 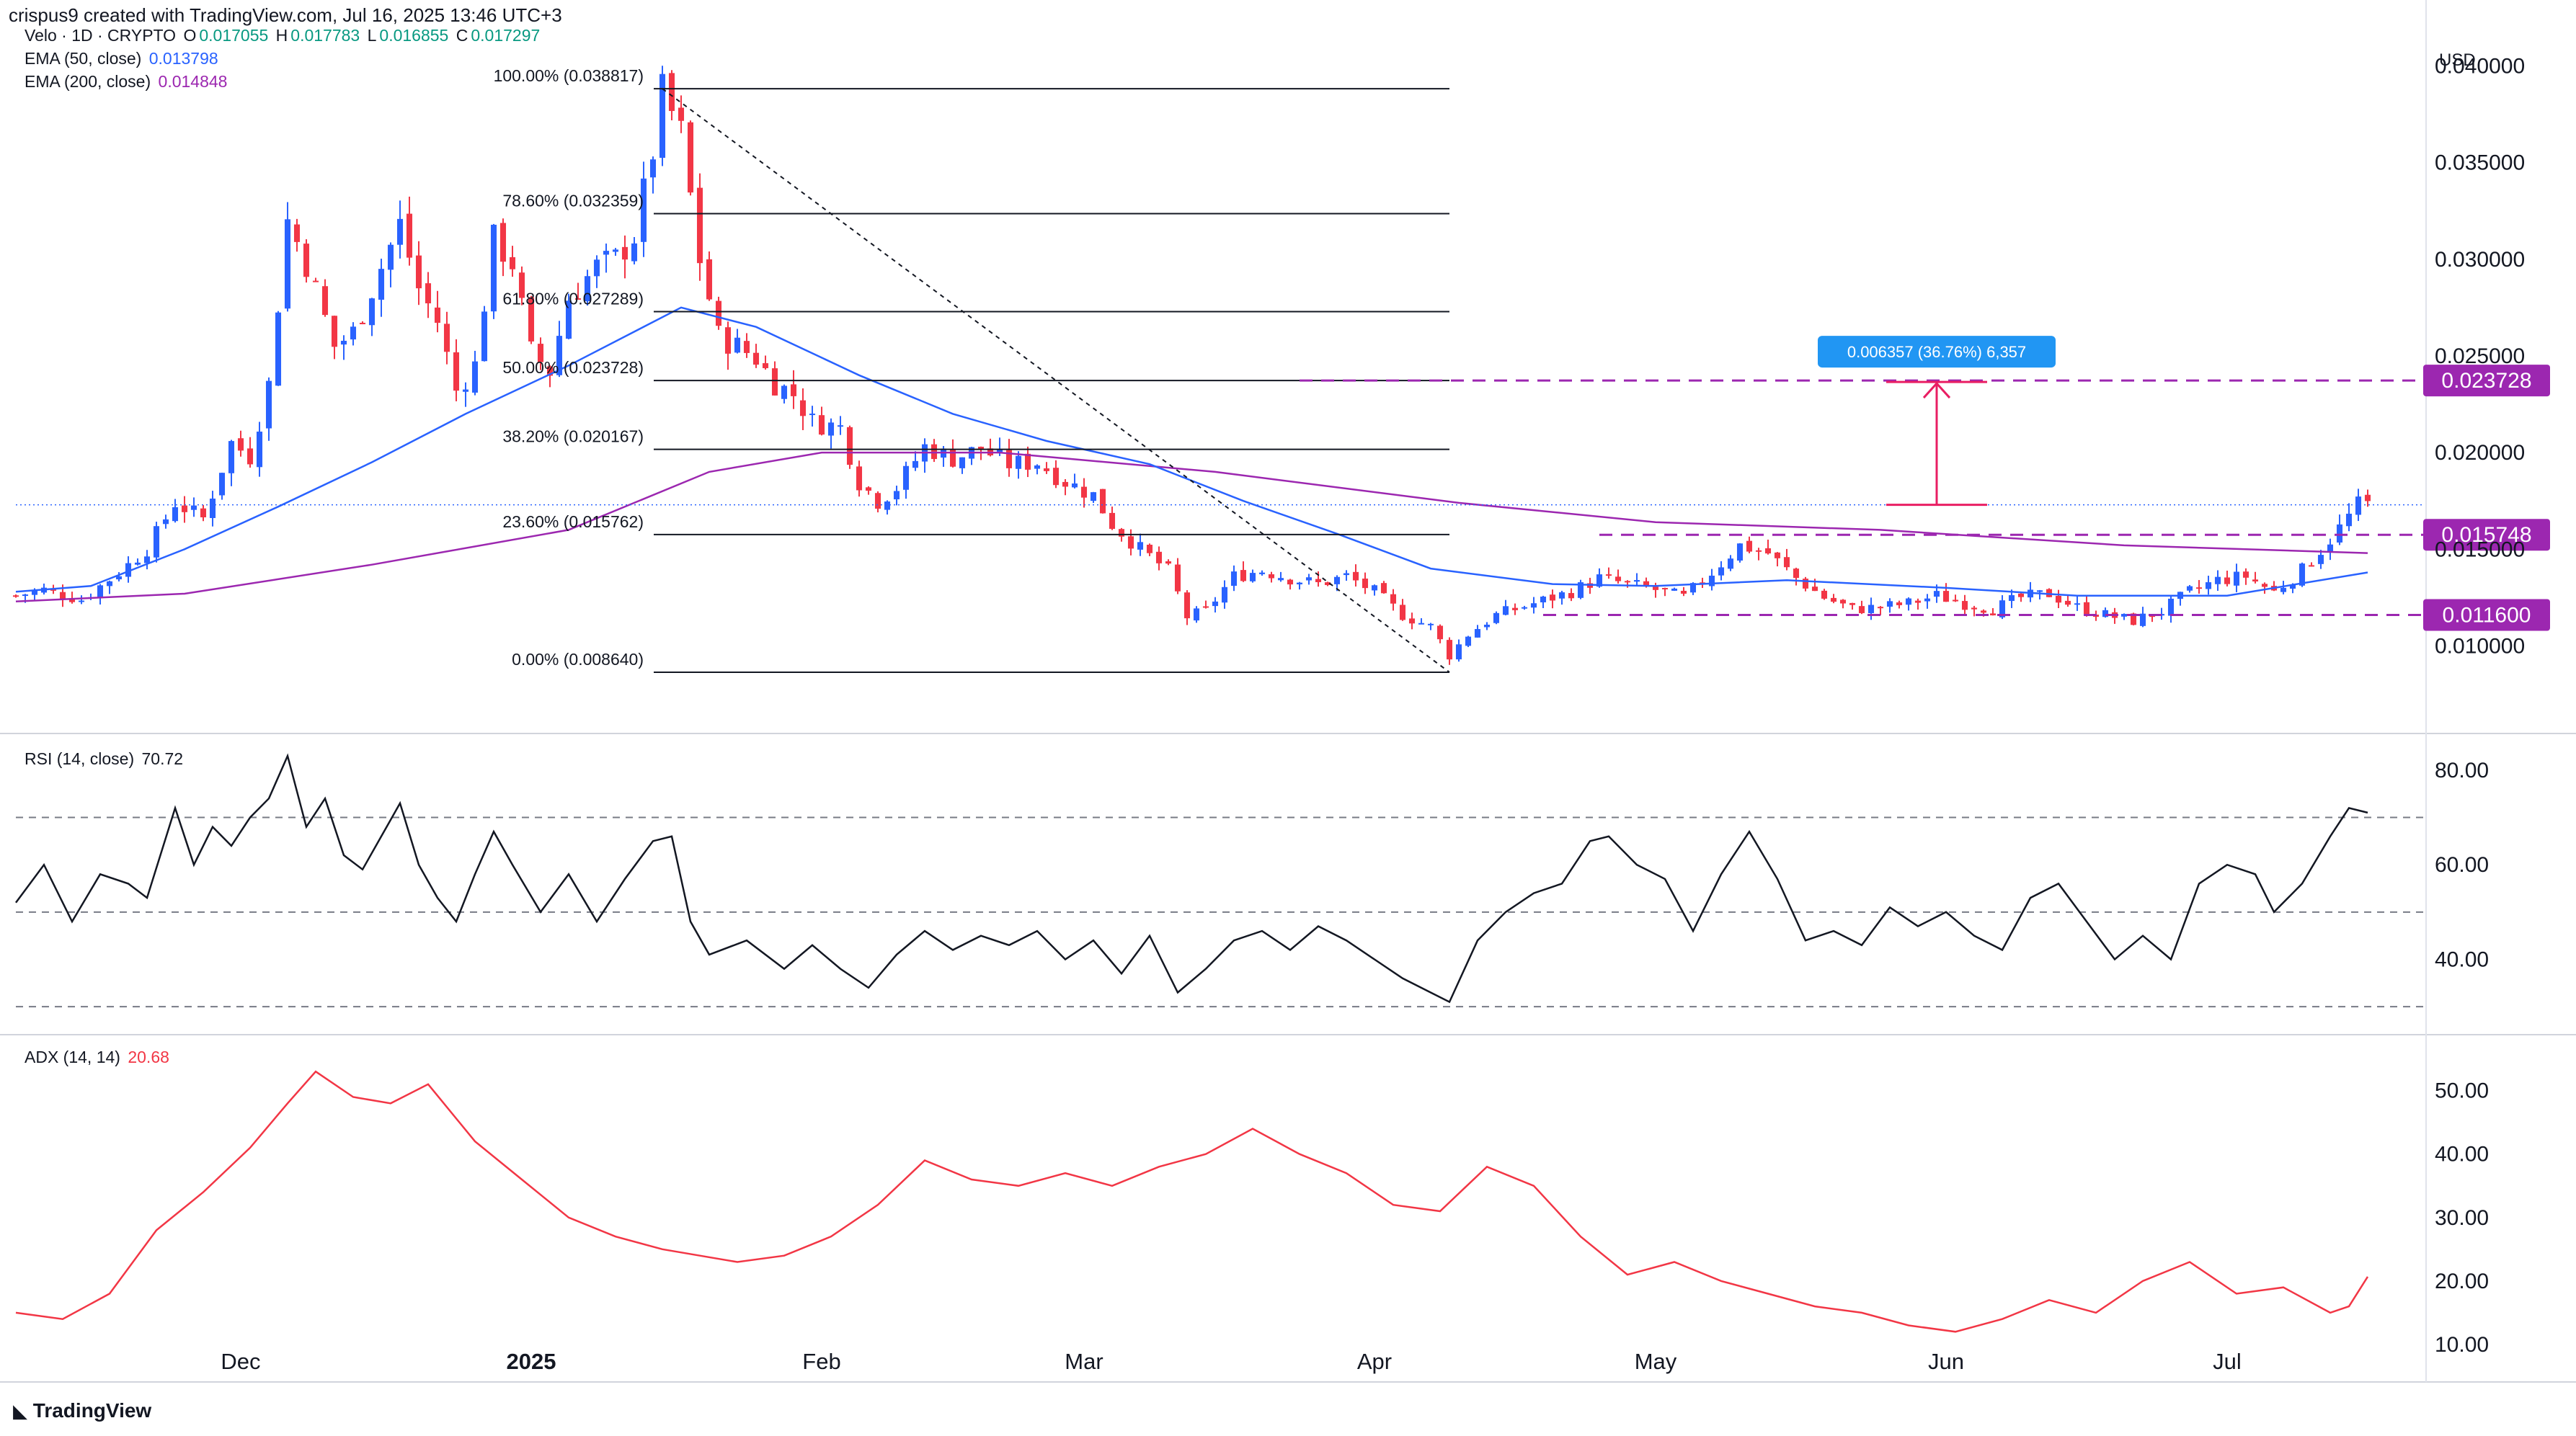 What do you see at coordinates (2486, 381) in the screenshot?
I see `level-badge` at bounding box center [2486, 381].